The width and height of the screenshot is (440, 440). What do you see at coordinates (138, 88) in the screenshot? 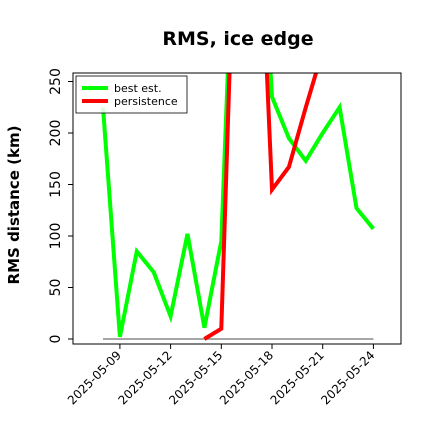
I see `legend-label-best-est: best est.` at bounding box center [138, 88].